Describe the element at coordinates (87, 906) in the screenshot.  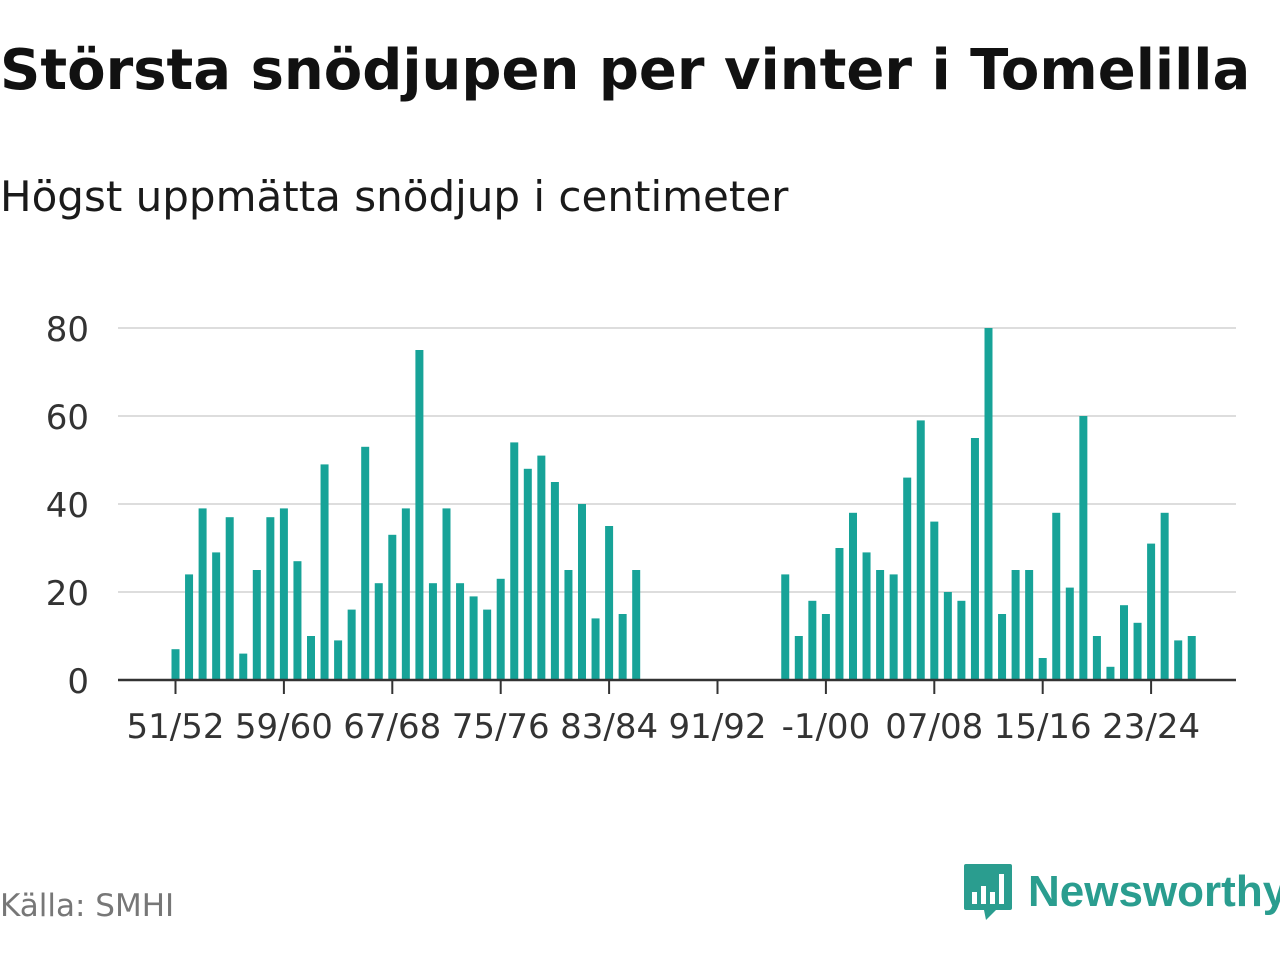
I see `source-label: Källa: SMHI` at that location.